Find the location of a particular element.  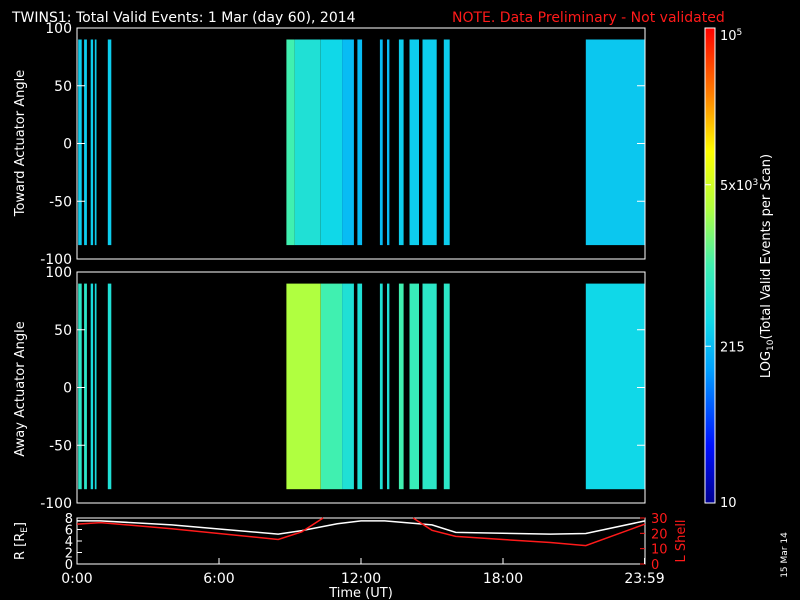

right-y-tick-label: 30 is located at coordinates (659, 519).